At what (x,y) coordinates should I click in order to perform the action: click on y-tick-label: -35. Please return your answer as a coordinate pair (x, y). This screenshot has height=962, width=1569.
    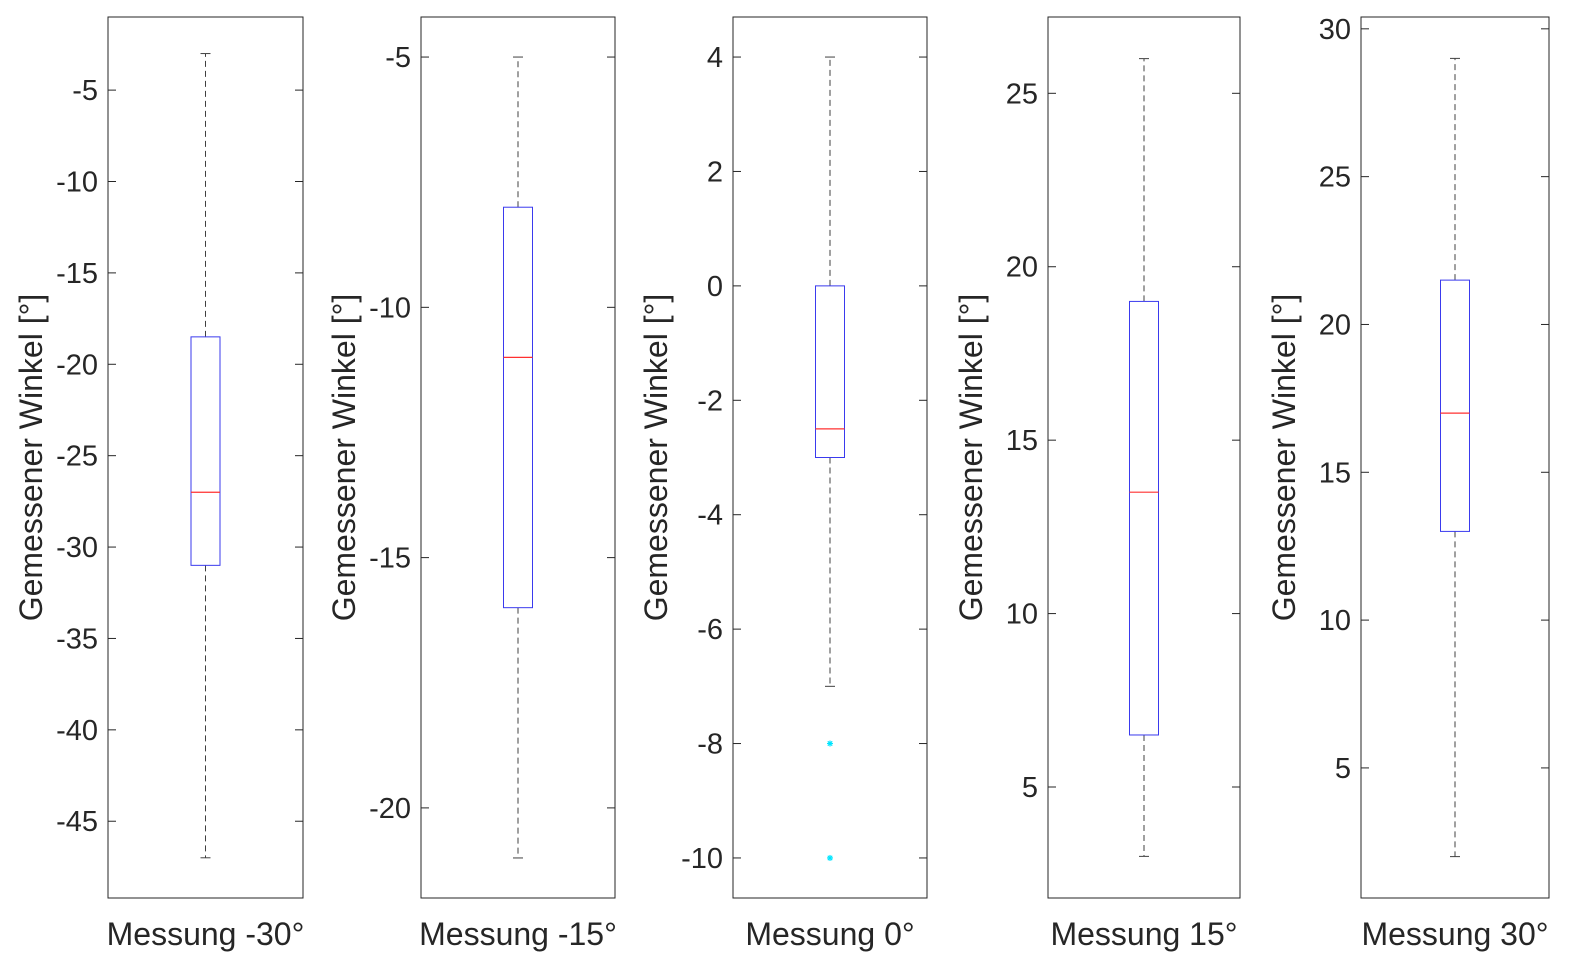
    Looking at the image, I should click on (77, 639).